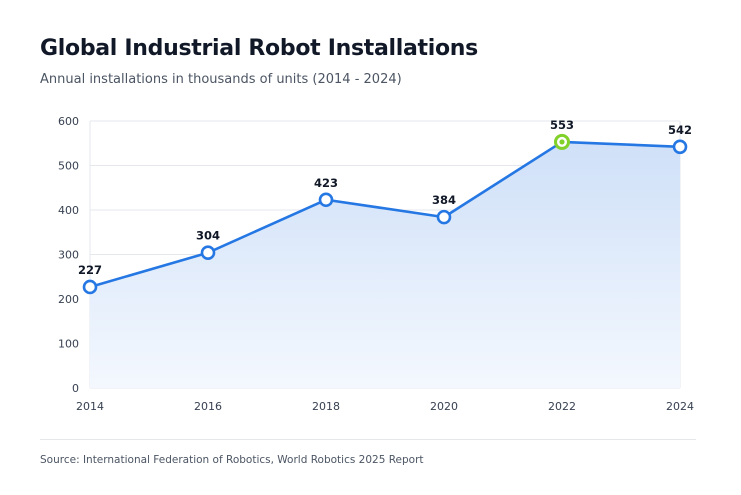 The width and height of the screenshot is (741, 495). What do you see at coordinates (75, 388) in the screenshot?
I see `y-tick-label-0: 0` at bounding box center [75, 388].